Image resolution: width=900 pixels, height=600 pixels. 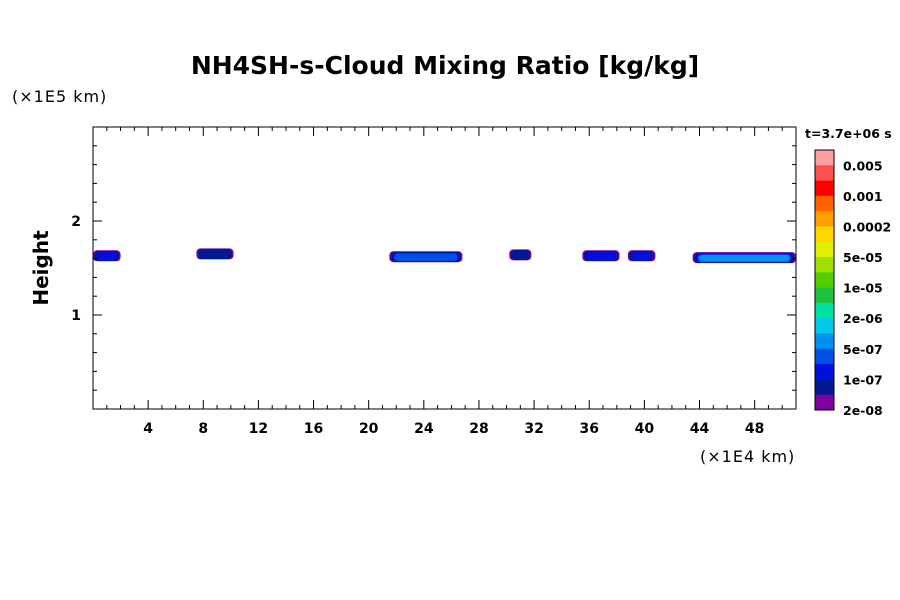 I want to click on colorbar-label: 2e-08, so click(x=863, y=410).